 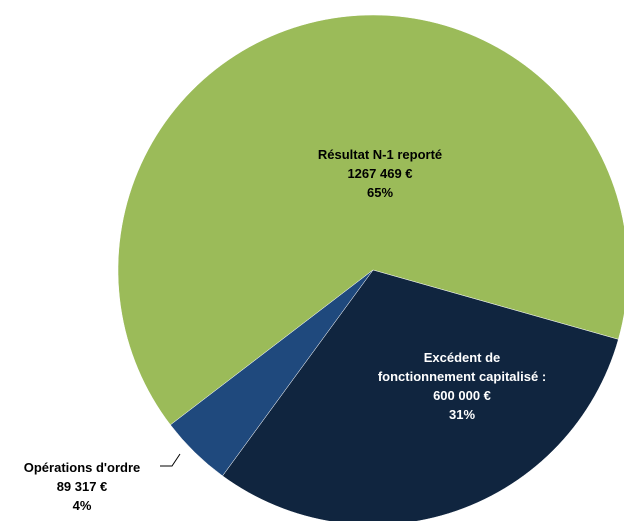 What do you see at coordinates (82, 467) in the screenshot?
I see `slice-name: Opérations d'ordre` at bounding box center [82, 467].